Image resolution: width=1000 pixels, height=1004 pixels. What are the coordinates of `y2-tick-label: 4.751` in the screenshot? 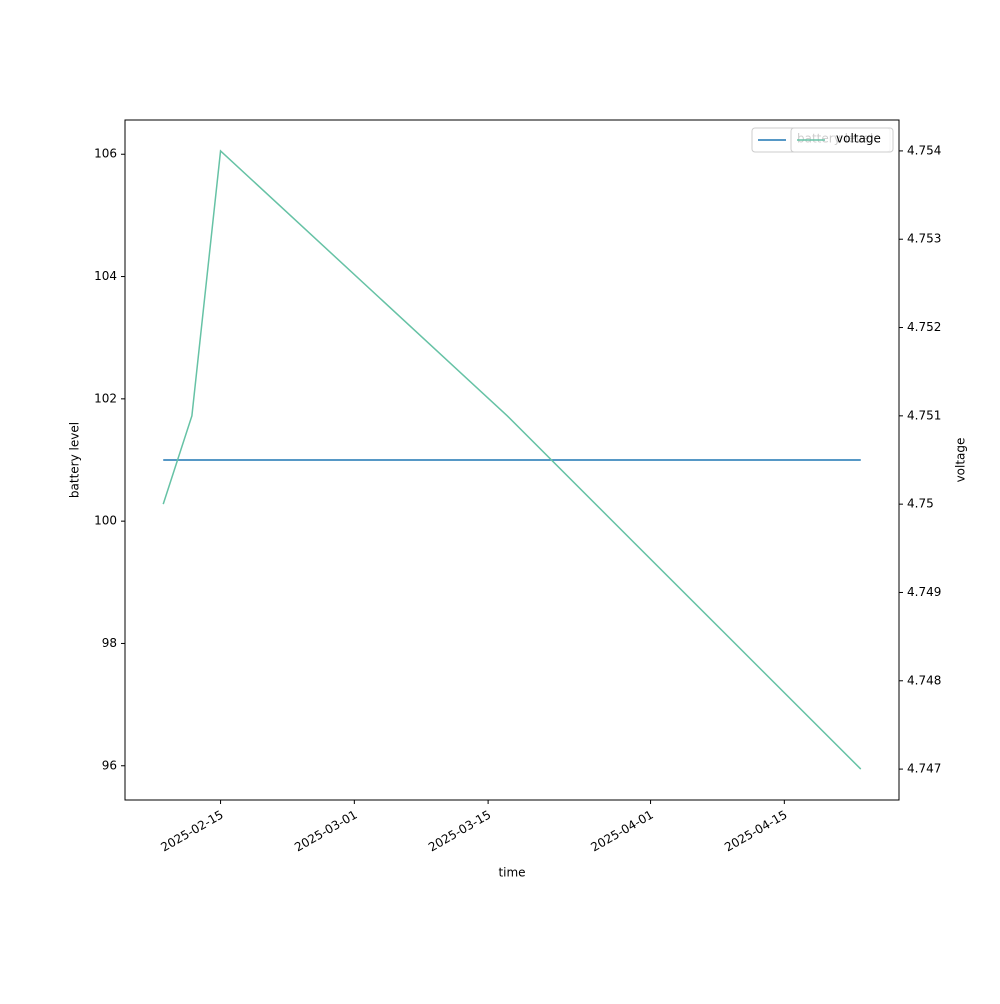 It's located at (924, 415).